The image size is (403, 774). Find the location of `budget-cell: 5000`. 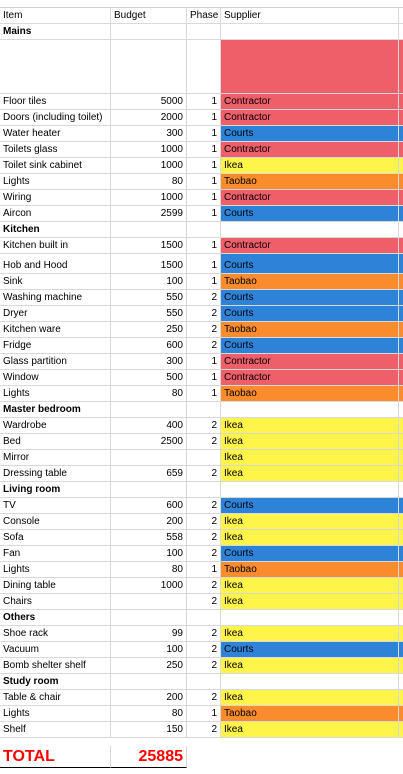

budget-cell: 5000 is located at coordinates (149, 102).